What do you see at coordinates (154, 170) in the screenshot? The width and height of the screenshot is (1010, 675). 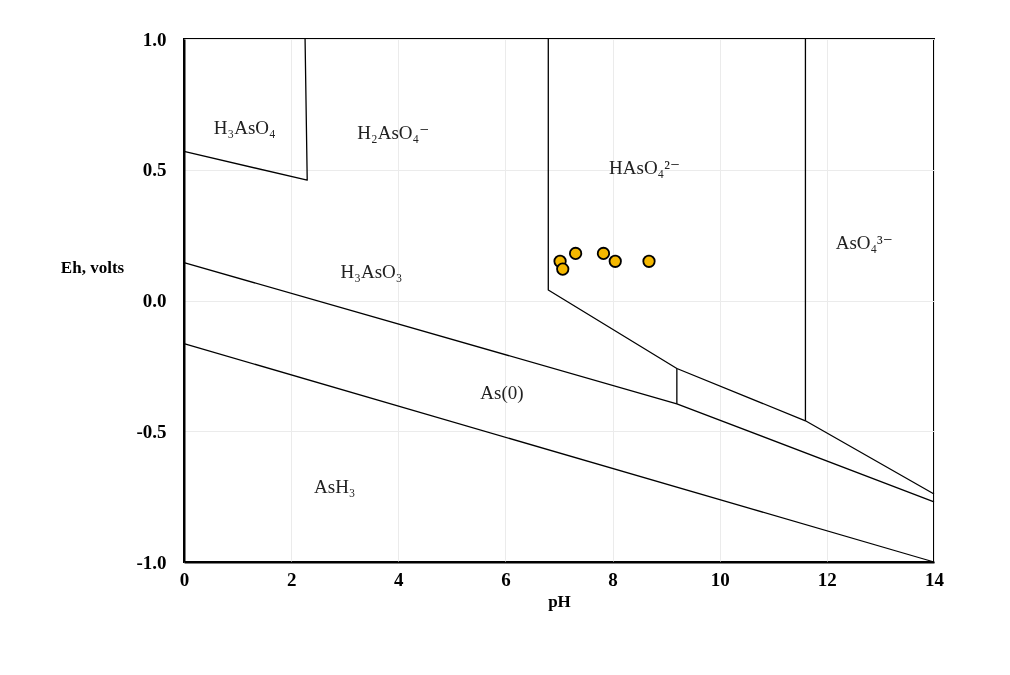 I see `y-tick-label: 0.5` at bounding box center [154, 170].